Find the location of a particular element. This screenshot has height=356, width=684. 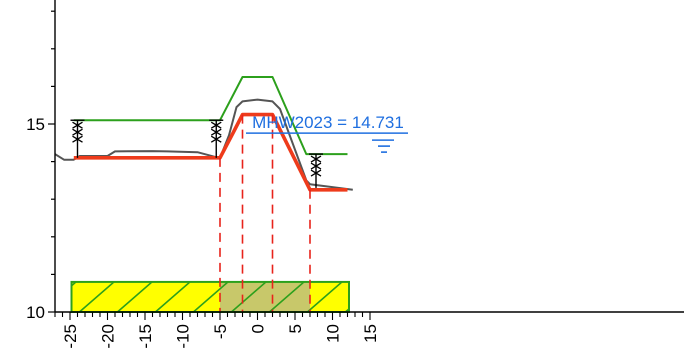

band-hatch-line is located at coordinates (362, 297).